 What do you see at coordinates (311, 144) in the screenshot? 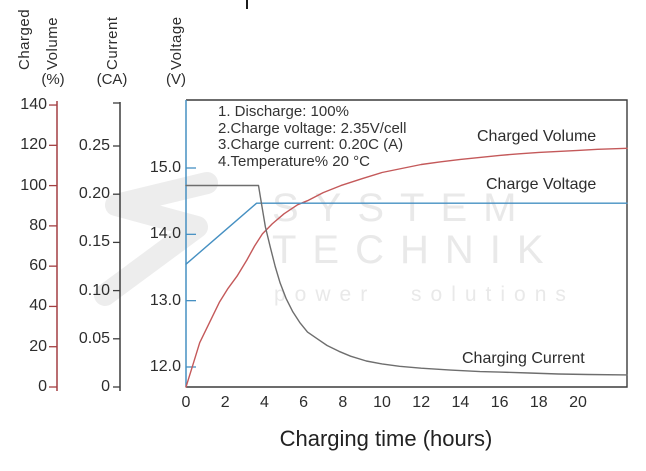
I see `note-line-current: 3.Charge current: 0.20C (A)` at bounding box center [311, 144].